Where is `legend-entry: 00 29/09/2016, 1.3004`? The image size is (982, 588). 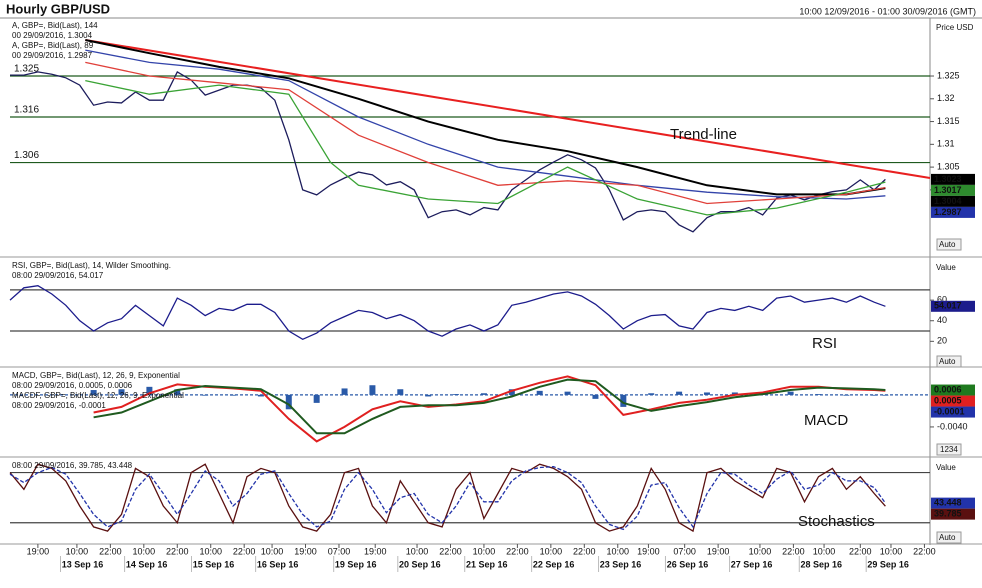 legend-entry: 00 29/09/2016, 1.3004 is located at coordinates (52, 35).